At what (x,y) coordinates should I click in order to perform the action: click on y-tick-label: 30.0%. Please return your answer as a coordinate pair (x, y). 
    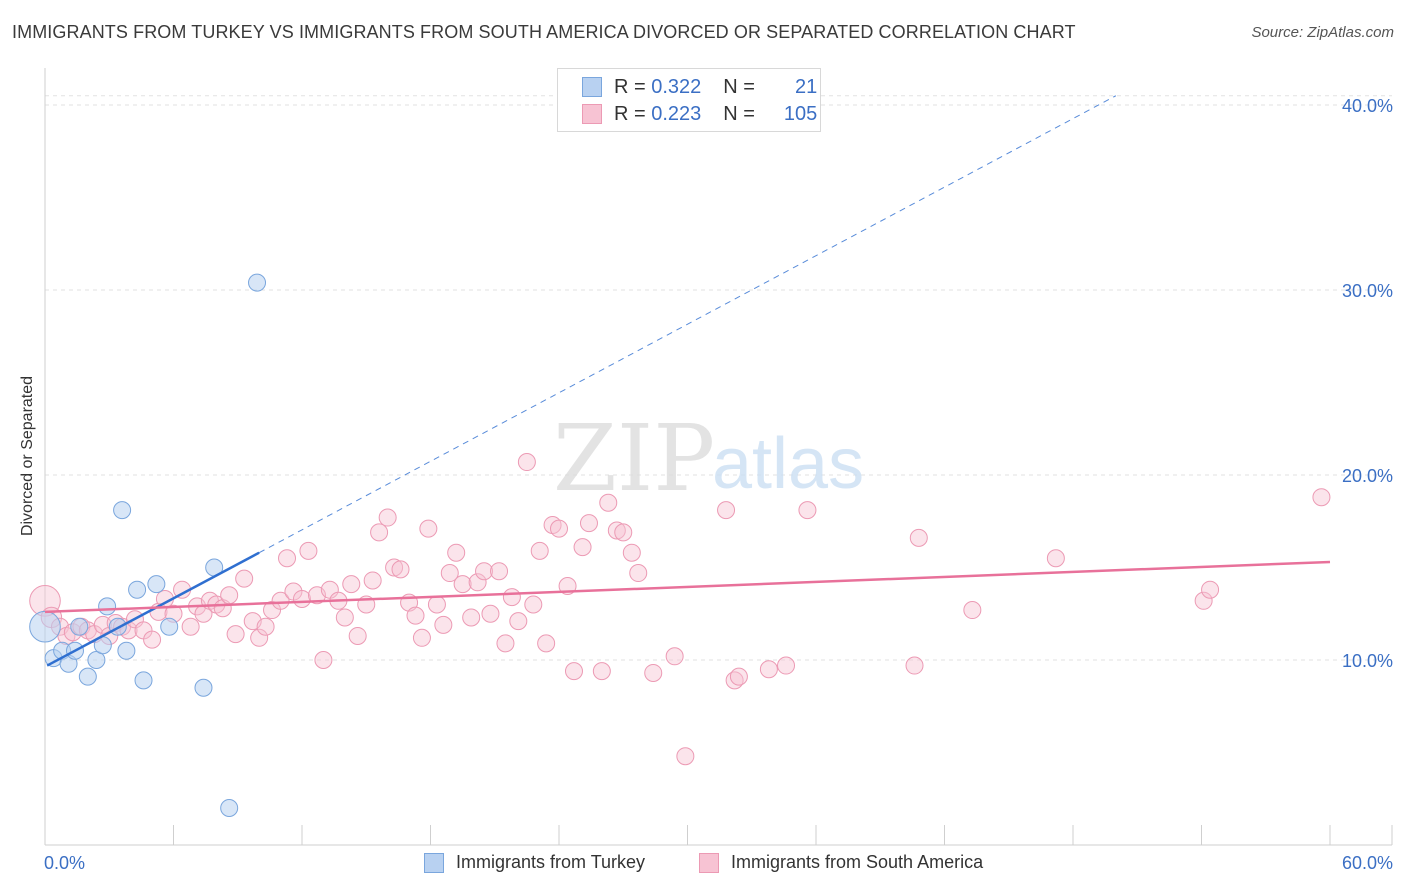
    Looking at the image, I should click on (1367, 291).